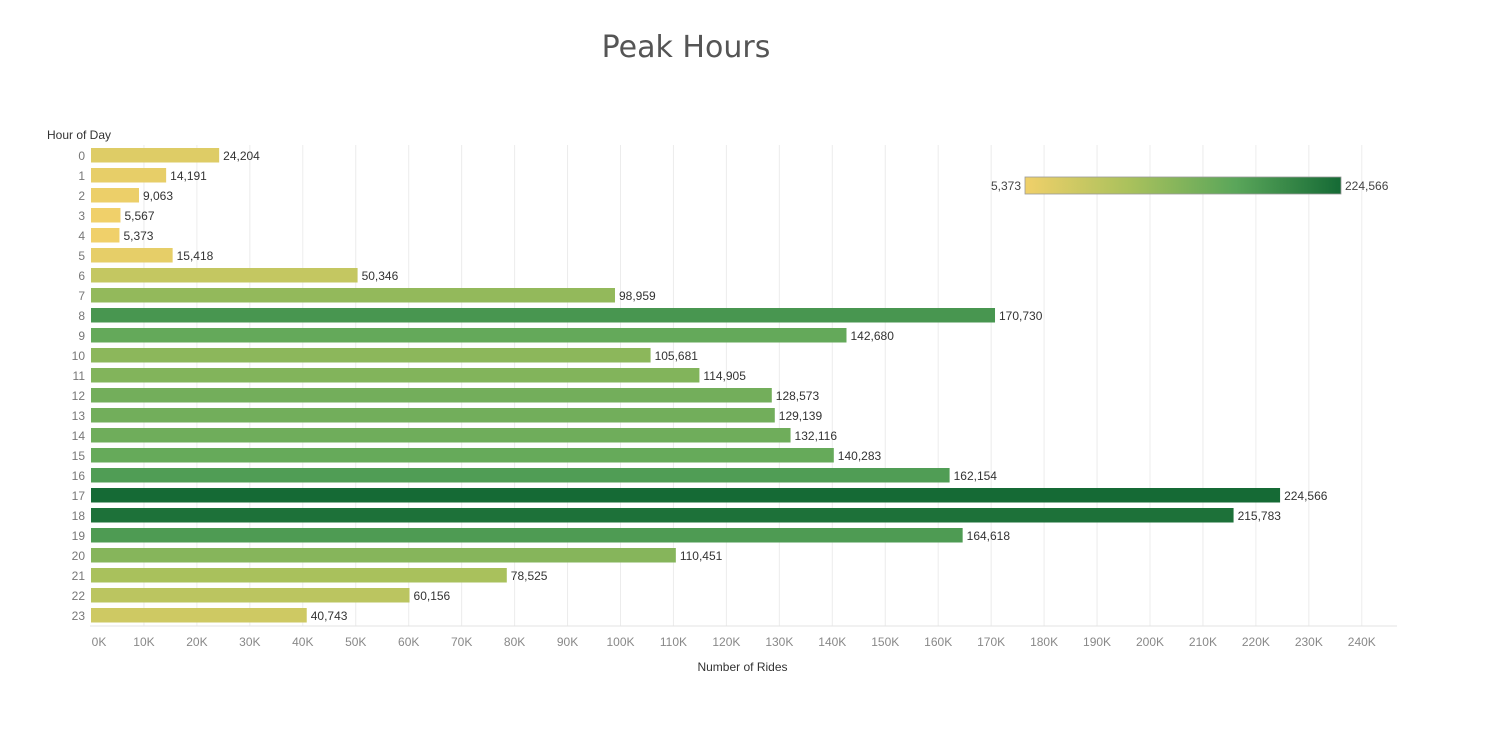 This screenshot has height=729, width=1490. What do you see at coordinates (79, 476) in the screenshot?
I see `y-category-label: 16` at bounding box center [79, 476].